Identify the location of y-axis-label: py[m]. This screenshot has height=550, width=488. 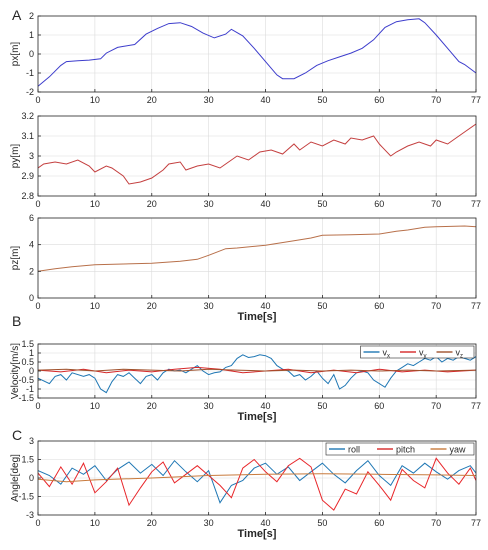
(15, 156).